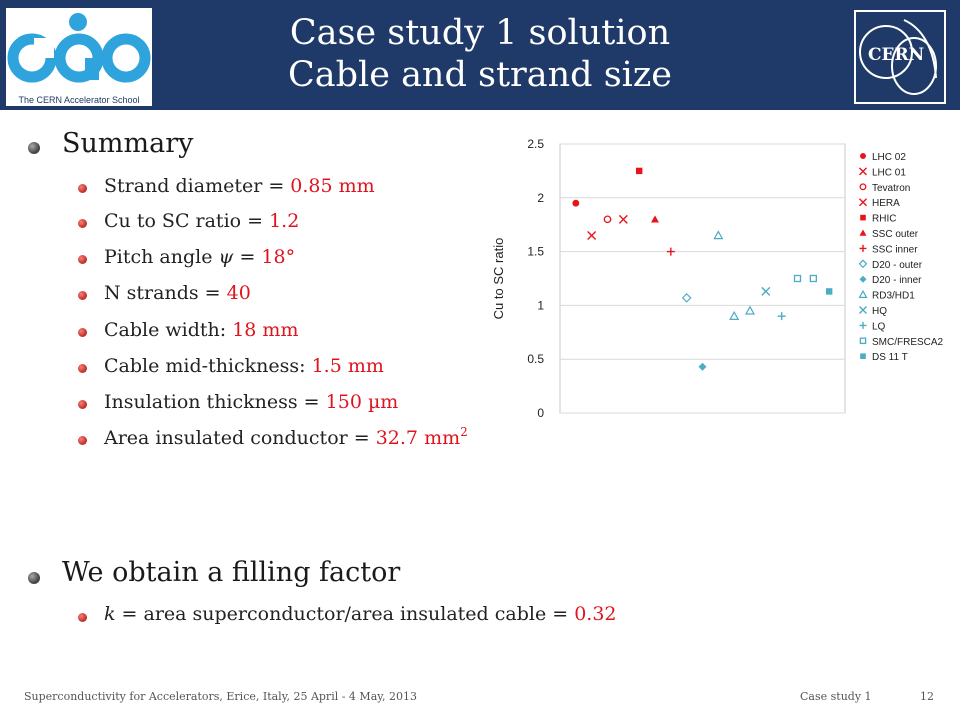  I want to click on y-tick-label: 2, so click(540, 198).